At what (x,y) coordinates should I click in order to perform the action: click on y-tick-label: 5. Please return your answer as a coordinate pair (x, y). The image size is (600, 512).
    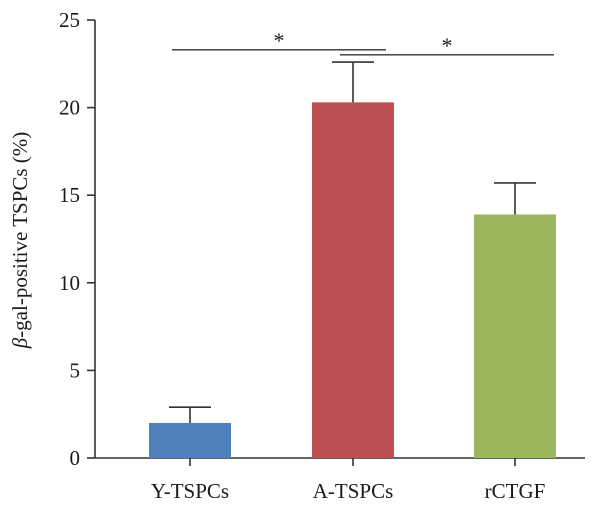
    Looking at the image, I should click on (75, 370).